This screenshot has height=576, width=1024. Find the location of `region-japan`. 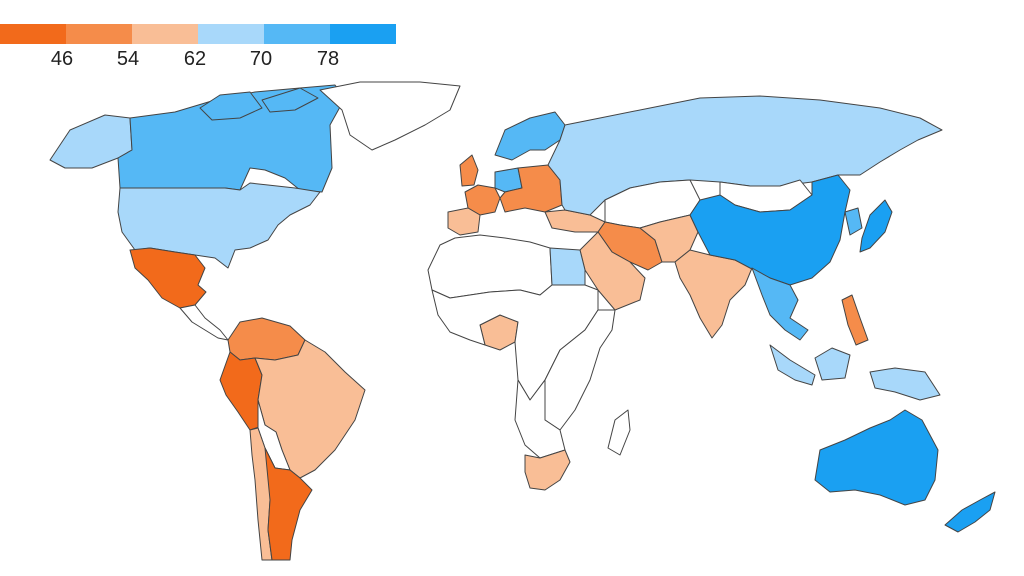

region-japan is located at coordinates (876, 226).